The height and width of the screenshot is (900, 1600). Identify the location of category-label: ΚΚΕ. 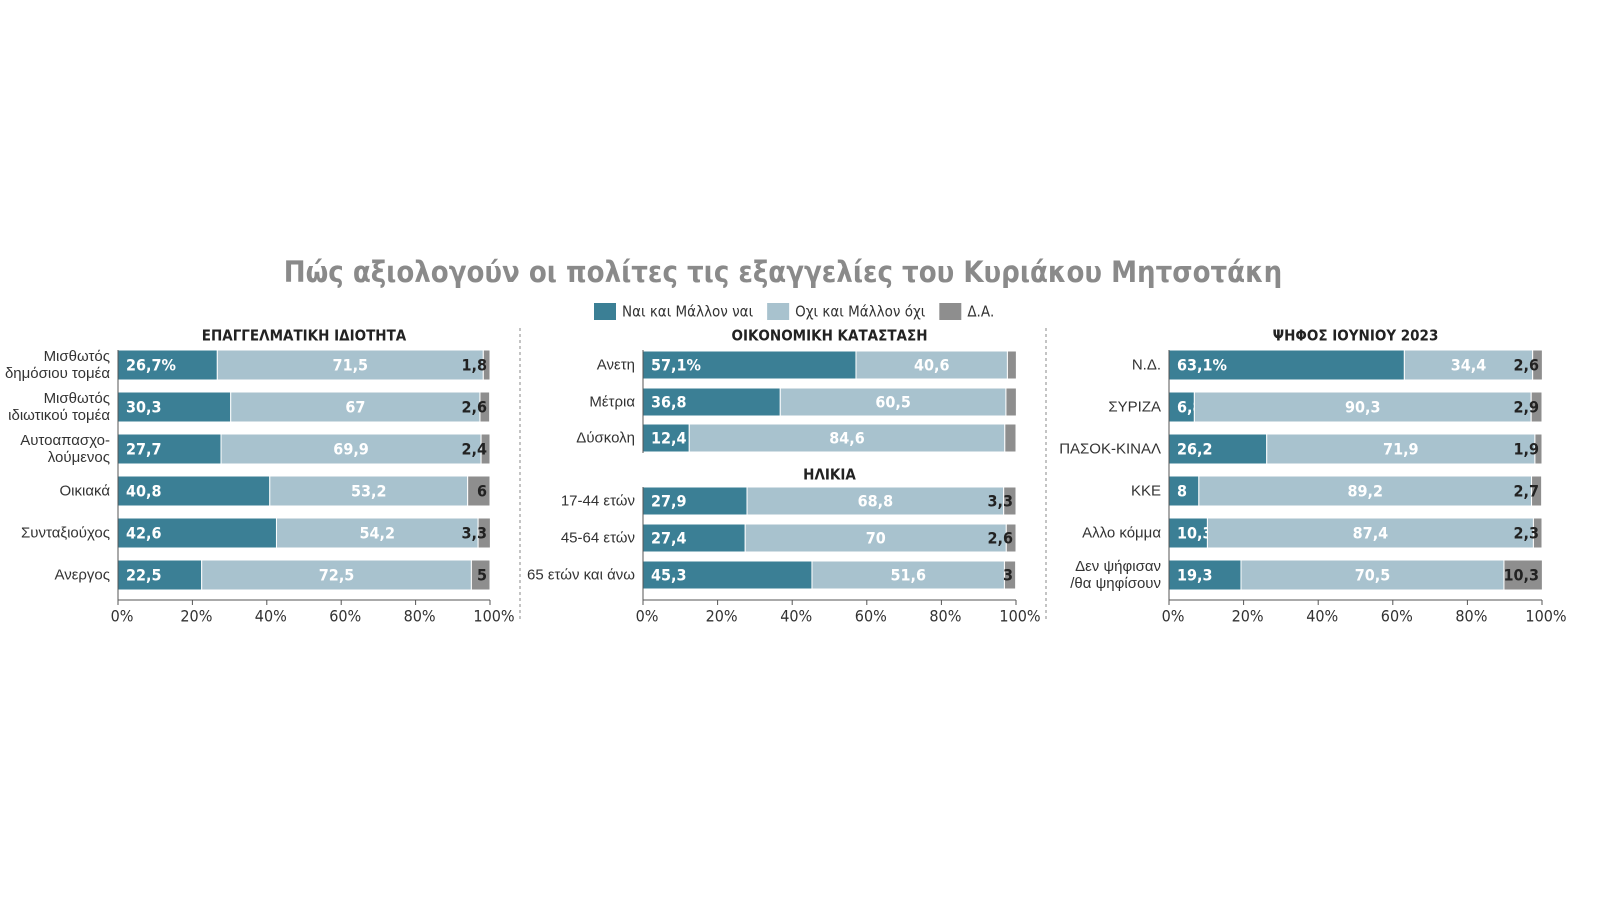
(1145, 491).